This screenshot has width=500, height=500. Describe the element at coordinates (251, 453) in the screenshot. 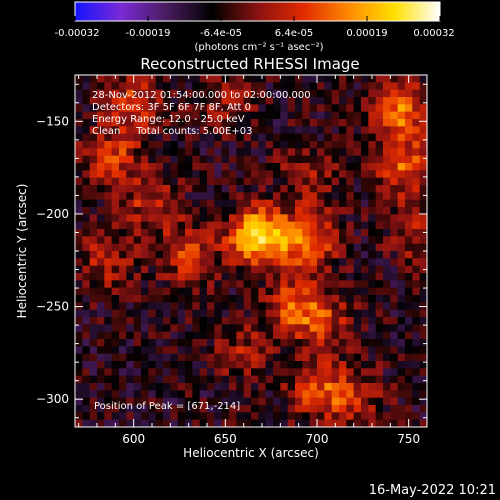

I see `x-axis-label: Heliocentric X (arcsec)` at that location.